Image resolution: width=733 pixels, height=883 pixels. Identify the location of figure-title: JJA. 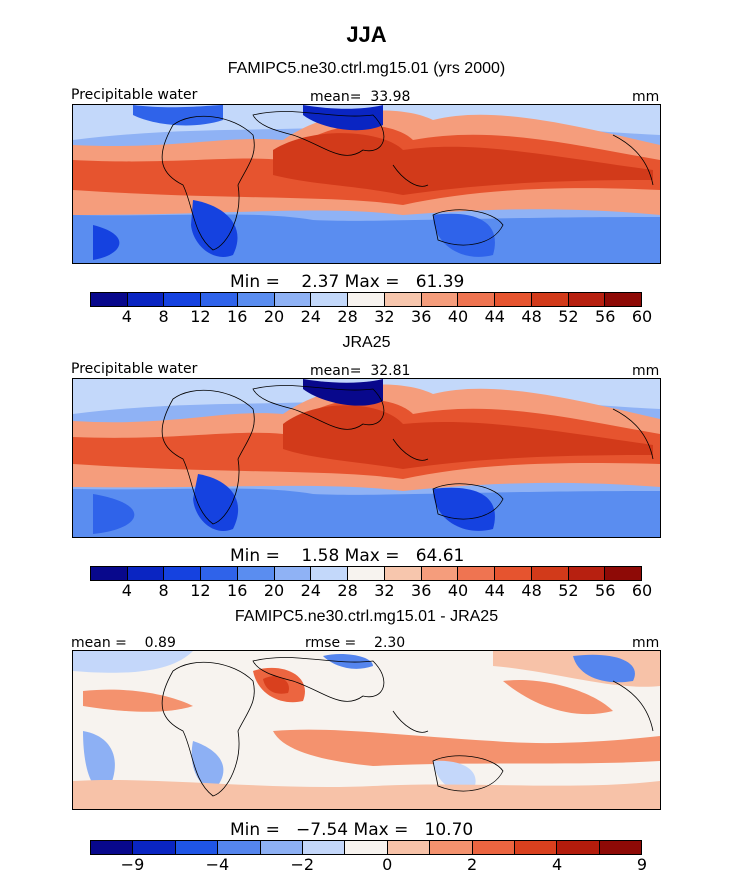
(366, 34).